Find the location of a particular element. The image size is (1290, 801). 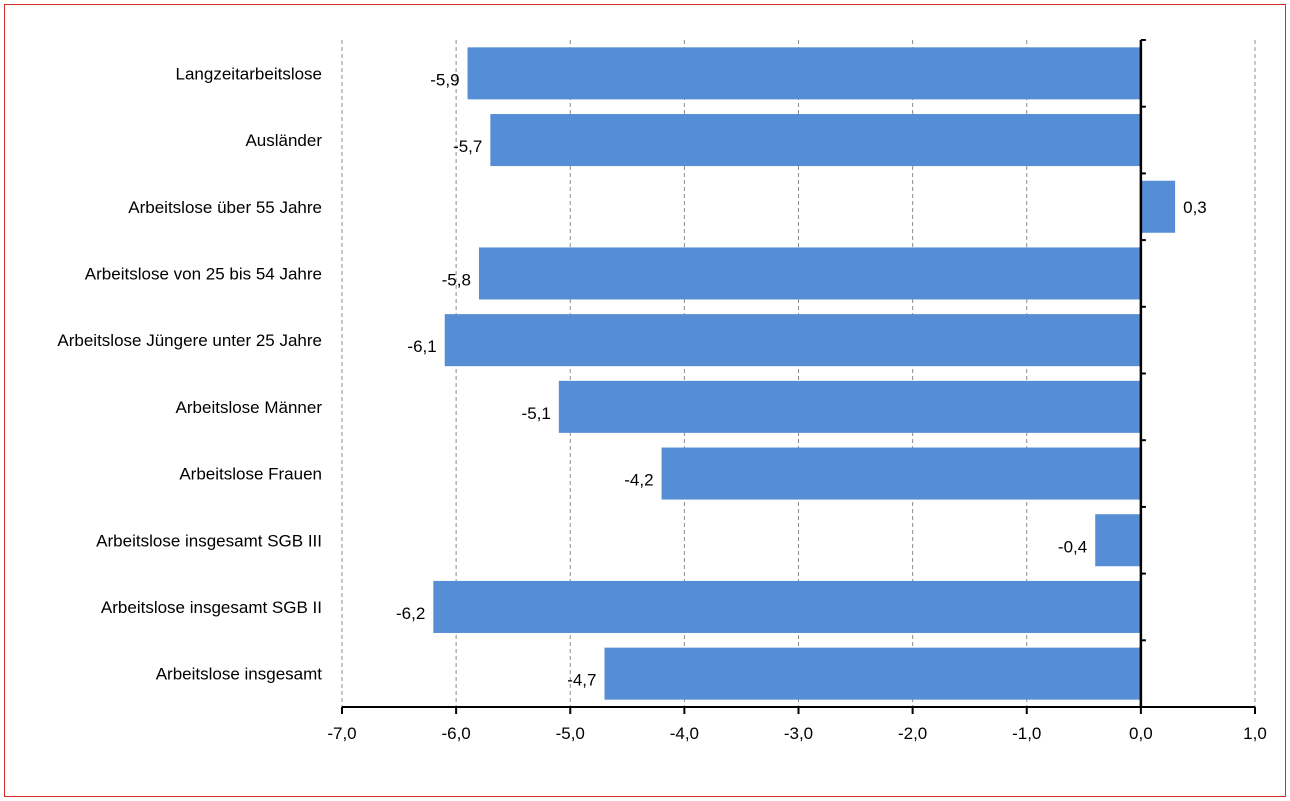

value-label: 0,3 is located at coordinates (1195, 207).